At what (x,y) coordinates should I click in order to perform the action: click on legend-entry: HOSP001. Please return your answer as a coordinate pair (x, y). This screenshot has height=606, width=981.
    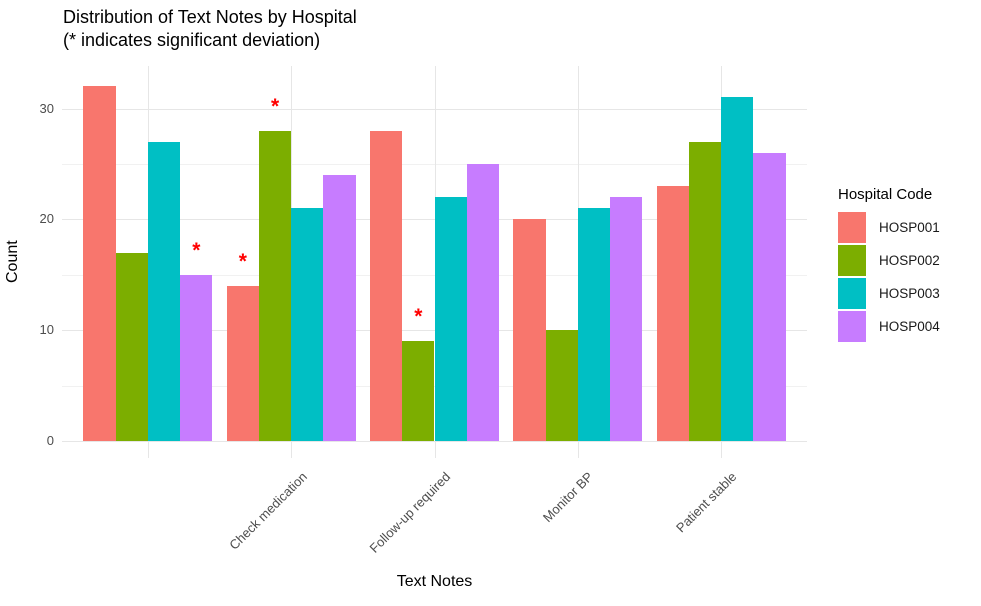
    Looking at the image, I should click on (889, 227).